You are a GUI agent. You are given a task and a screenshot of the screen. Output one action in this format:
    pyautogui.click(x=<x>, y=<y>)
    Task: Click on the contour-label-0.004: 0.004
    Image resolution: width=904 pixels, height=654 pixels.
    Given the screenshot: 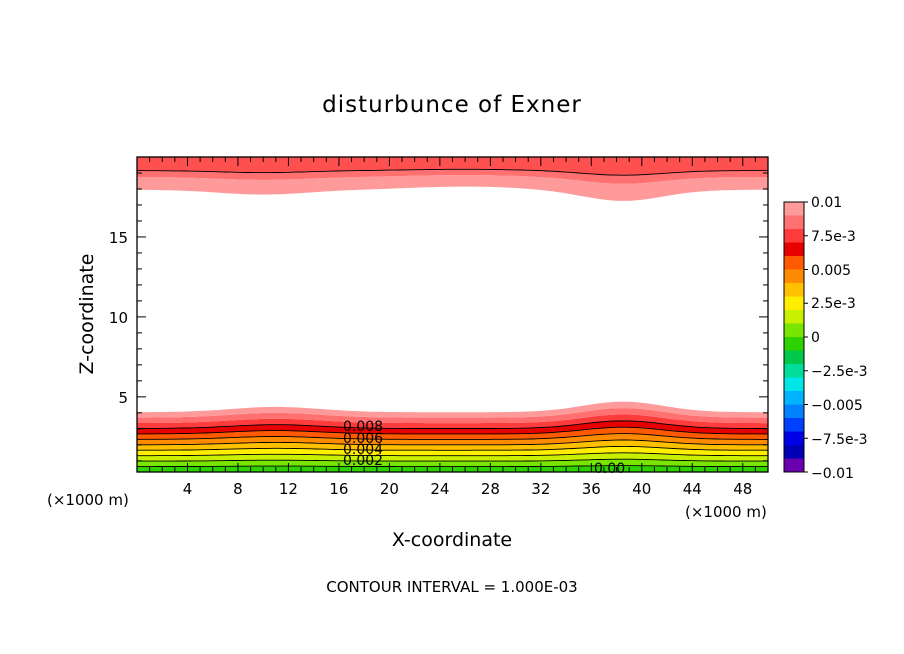 What is the action you would take?
    pyautogui.click(x=363, y=450)
    